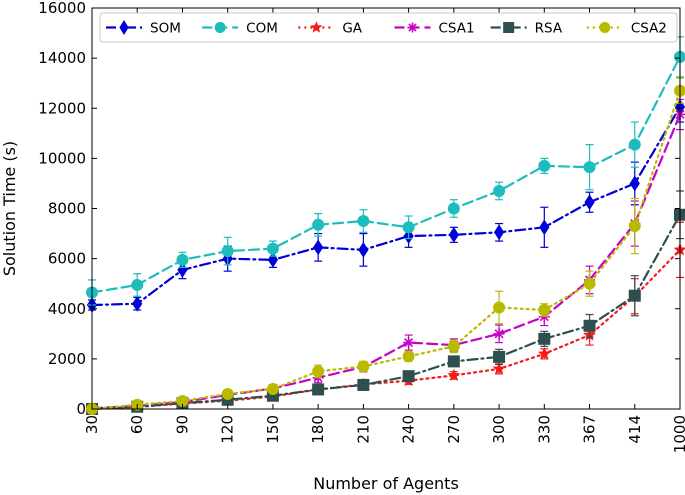  I want to click on y-tick-label: 14000, so click(62, 58).